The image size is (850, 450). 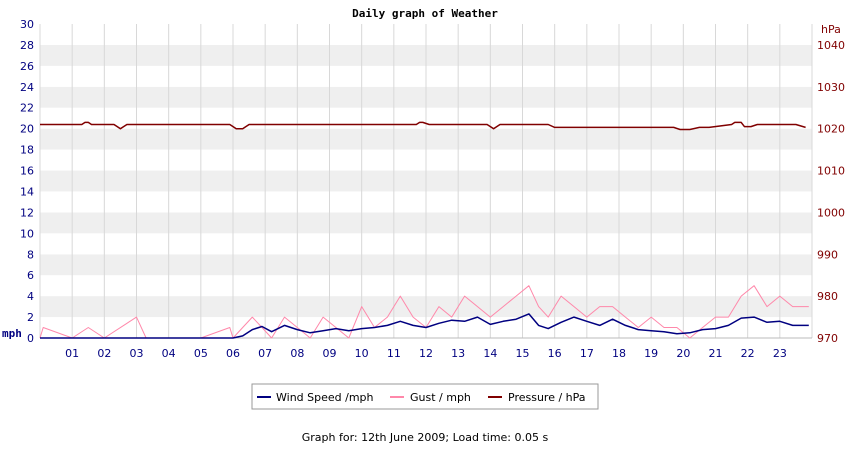 What do you see at coordinates (458, 353) in the screenshot?
I see `x-tick-label: 13` at bounding box center [458, 353].